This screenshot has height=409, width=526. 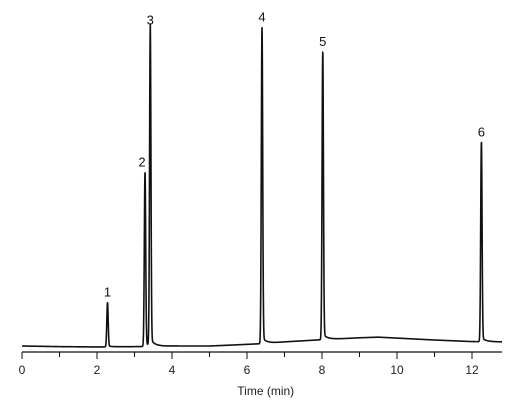 I want to click on peak-label-5: 5, so click(x=322, y=41).